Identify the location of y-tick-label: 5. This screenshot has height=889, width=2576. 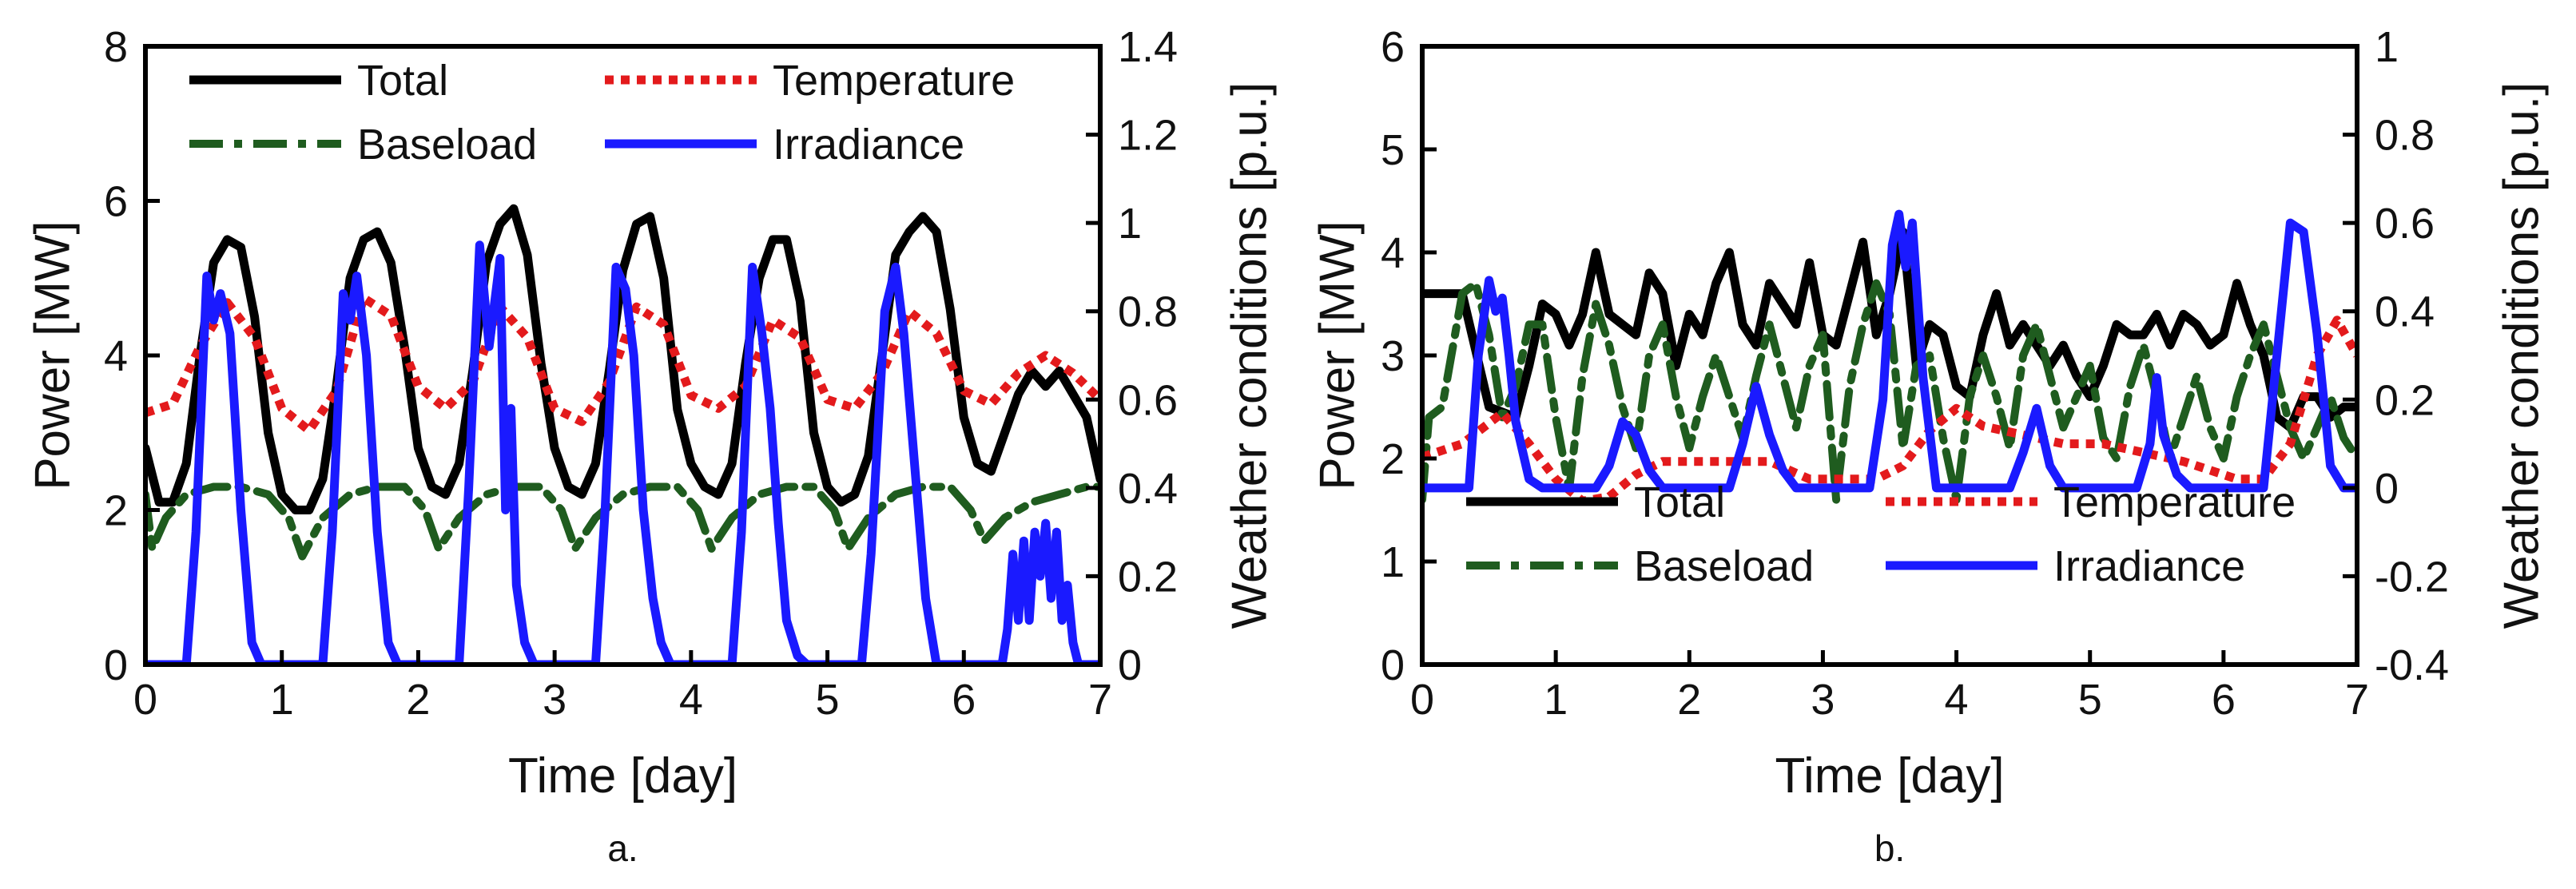
(1393, 150).